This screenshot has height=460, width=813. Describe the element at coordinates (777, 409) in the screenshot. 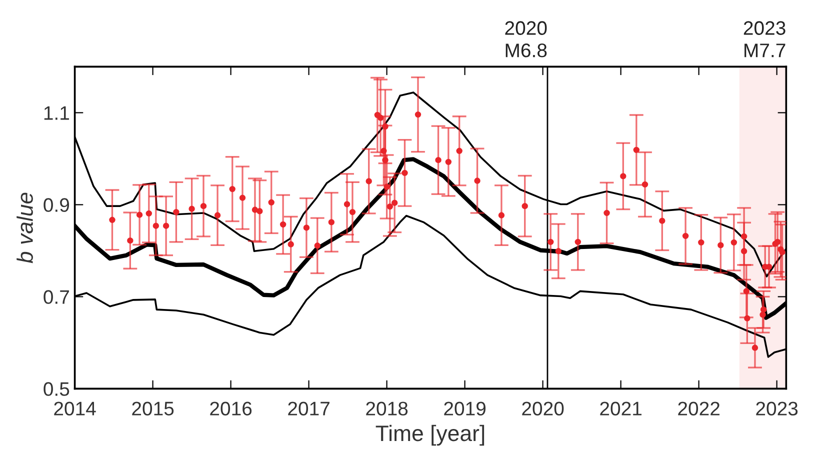

I see `x-tick-label: 2023` at that location.